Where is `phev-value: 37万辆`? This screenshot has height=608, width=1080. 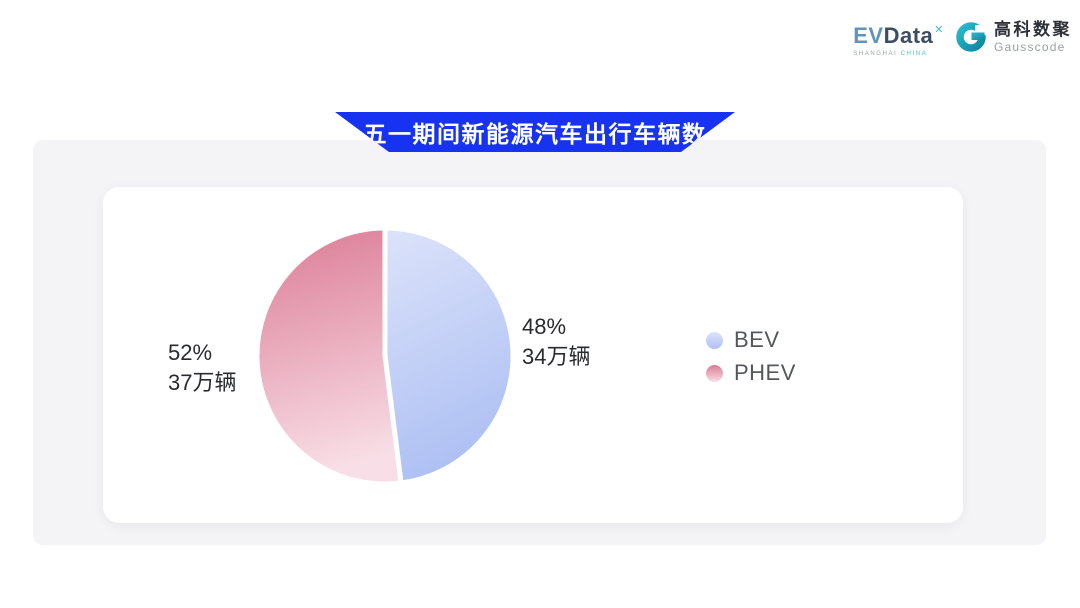
phev-value: 37万辆 is located at coordinates (202, 382).